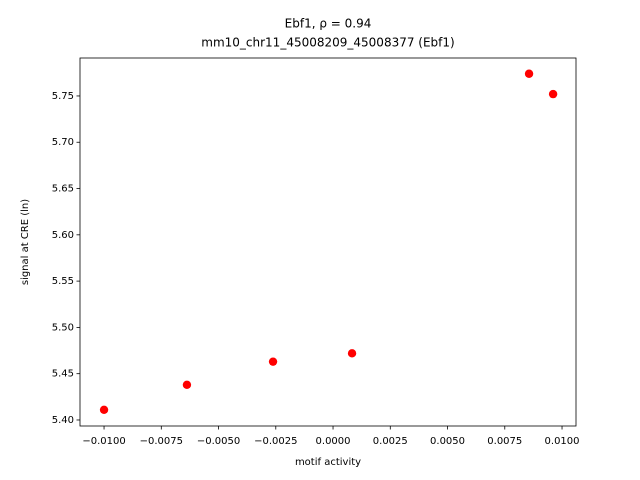 The image size is (640, 480). What do you see at coordinates (327, 43) in the screenshot?
I see `chart-subtitle: mm10_chr11_45008209_45008377 (Ebf1)` at bounding box center [327, 43].